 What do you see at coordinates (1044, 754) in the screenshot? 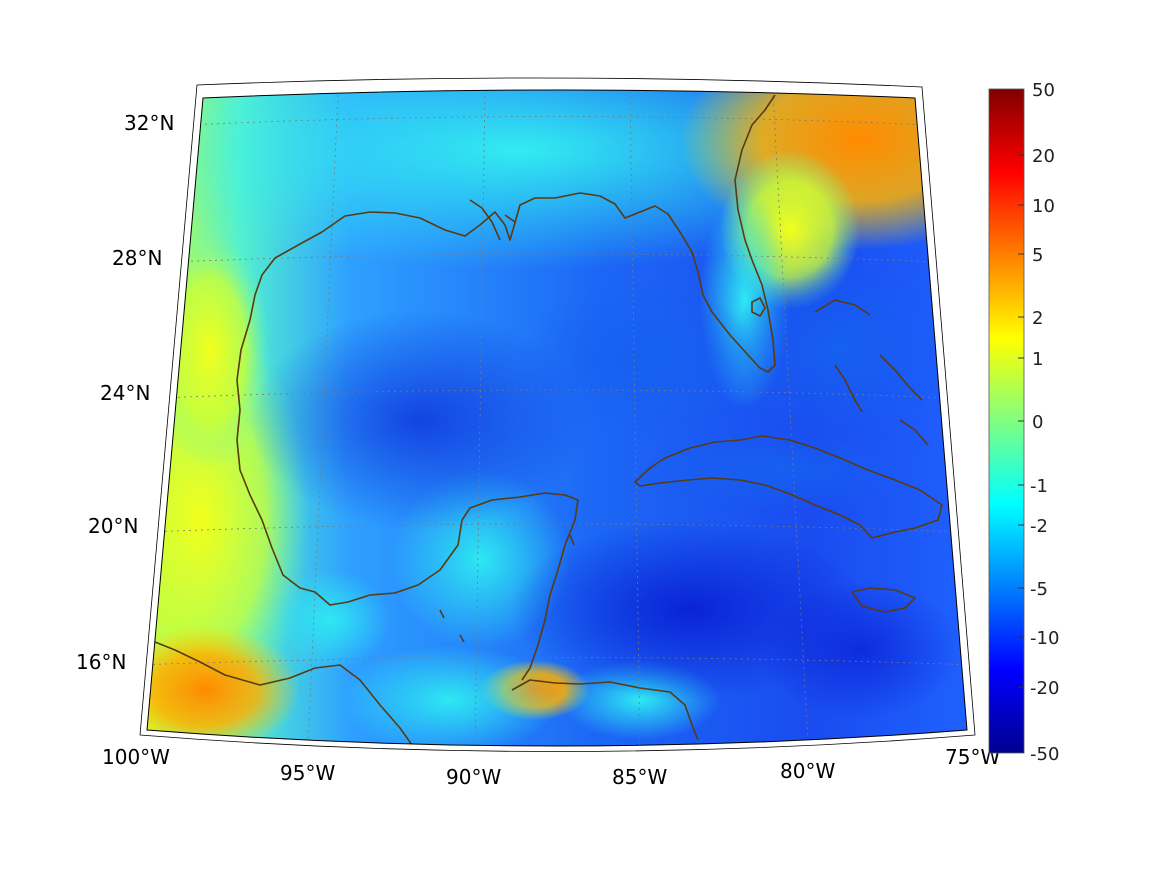
I see `colorbar-label: -50` at bounding box center [1044, 754].